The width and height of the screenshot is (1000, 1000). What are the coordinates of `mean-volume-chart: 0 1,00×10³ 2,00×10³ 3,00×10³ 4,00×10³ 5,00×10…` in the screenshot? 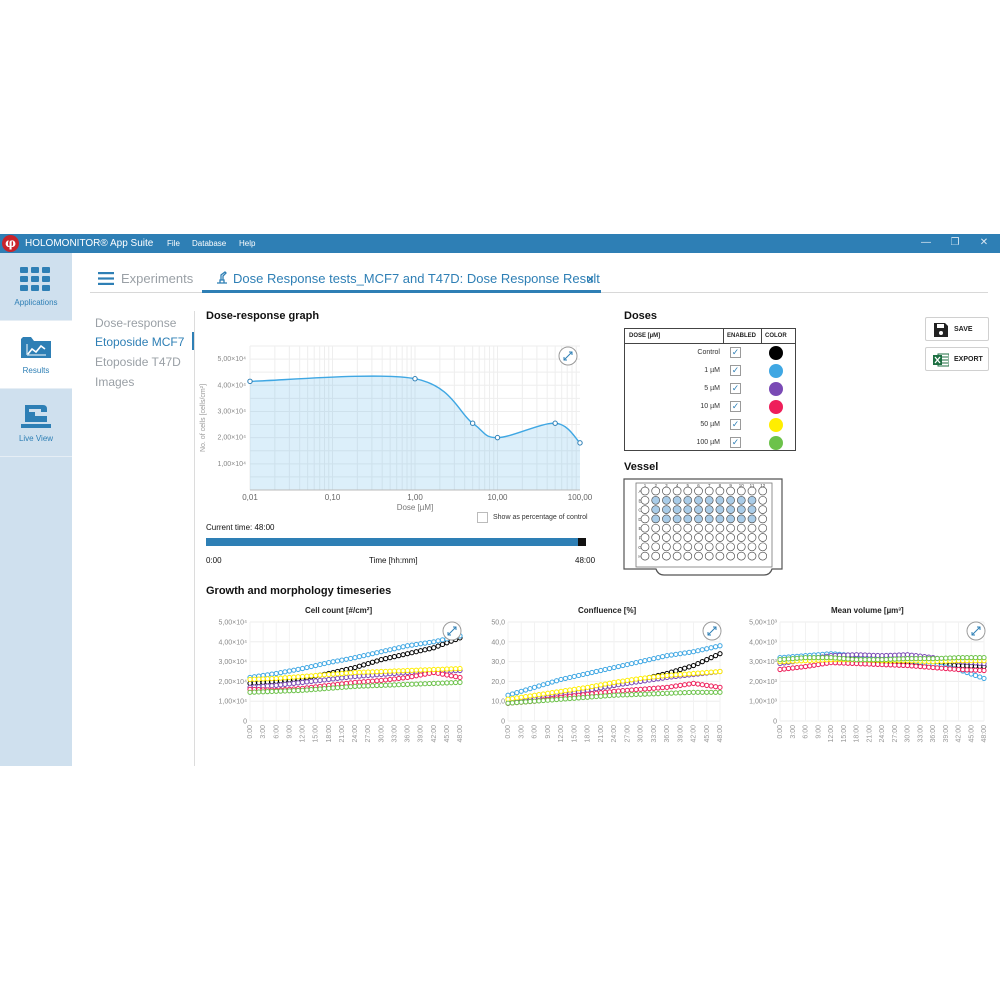 It's located at (861, 690).